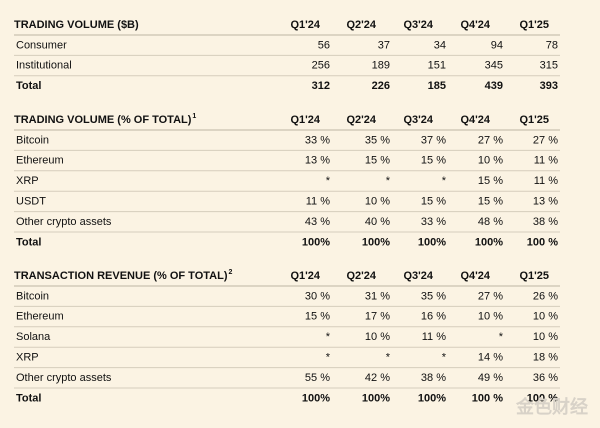  I want to click on cell-value: 94, so click(497, 45).